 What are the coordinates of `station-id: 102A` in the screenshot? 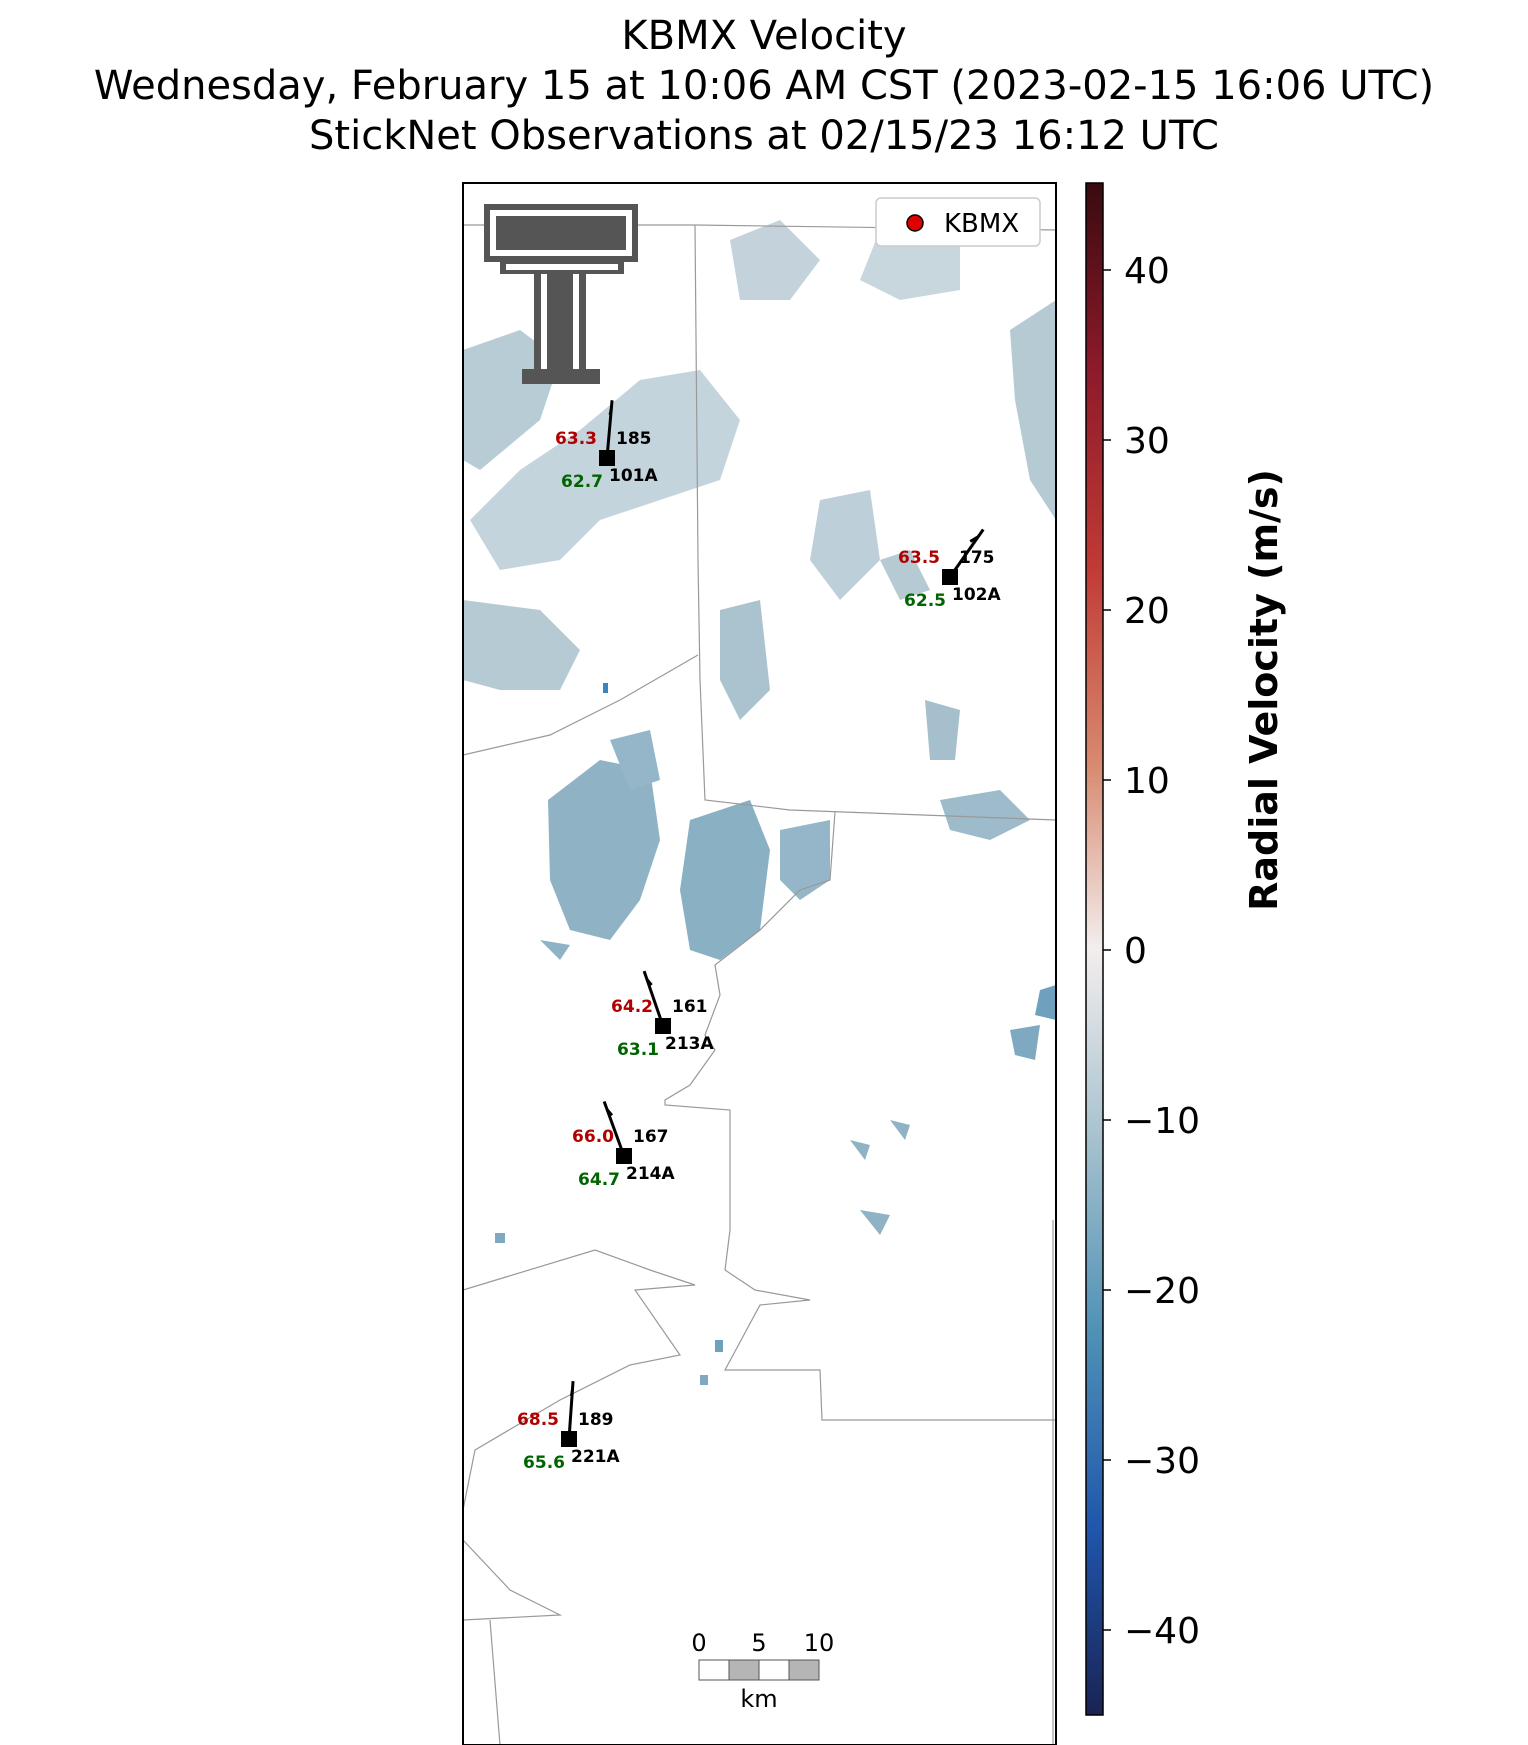 It's located at (976, 595).